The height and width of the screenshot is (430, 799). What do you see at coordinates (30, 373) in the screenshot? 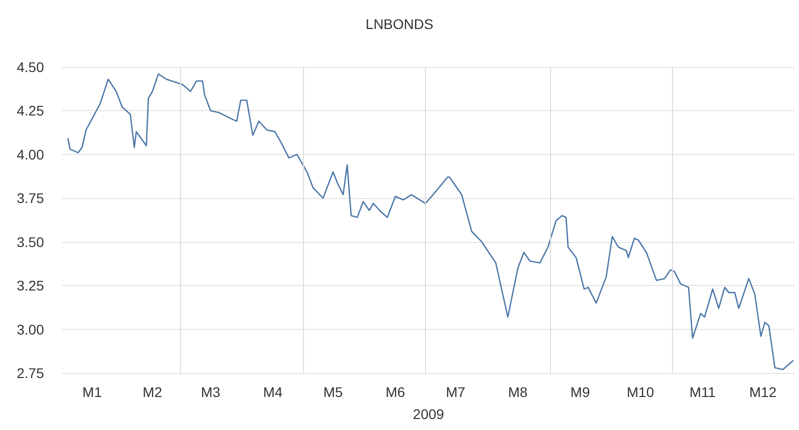
I see `y-tick-label: 2.75` at bounding box center [30, 373].